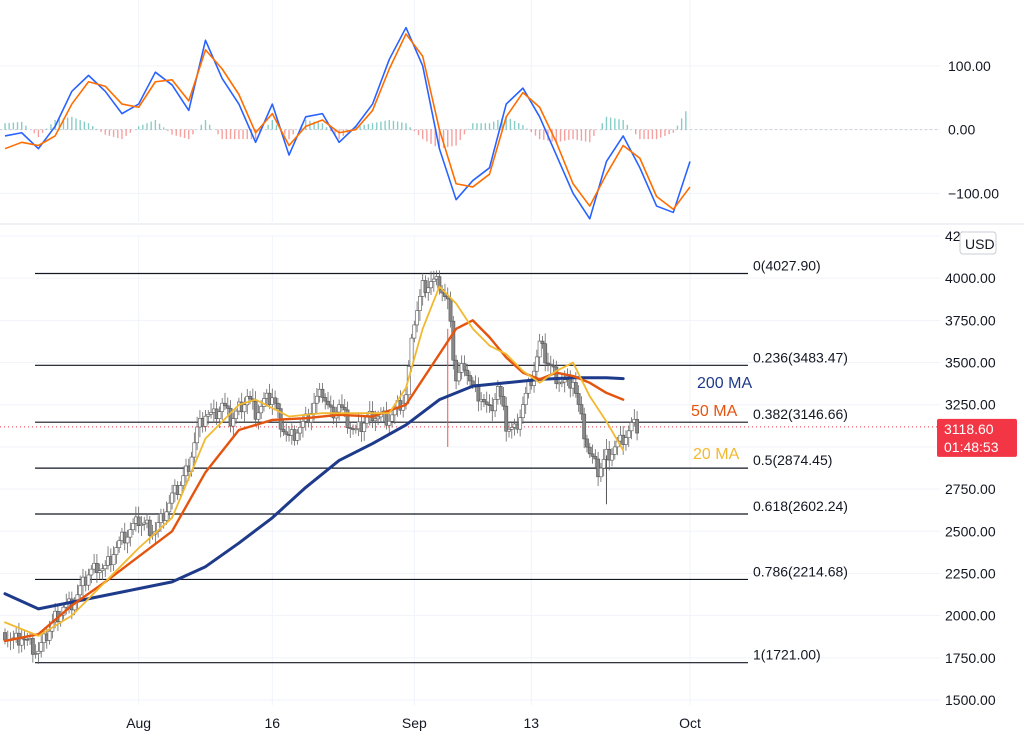 The width and height of the screenshot is (1024, 739). Describe the element at coordinates (970, 531) in the screenshot. I see `price-tick-label: 2500.00` at that location.